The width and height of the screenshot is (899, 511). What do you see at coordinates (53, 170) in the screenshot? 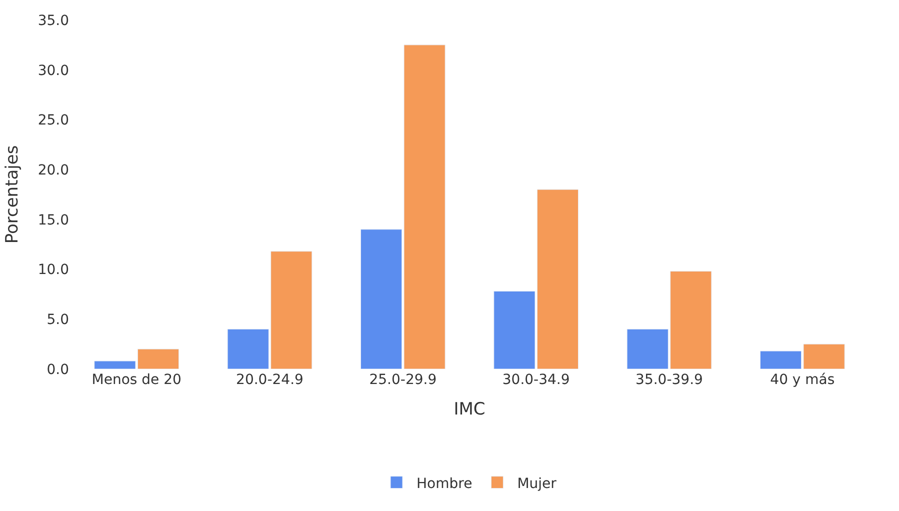
I see `y-tick-label: 20.0` at bounding box center [53, 170].